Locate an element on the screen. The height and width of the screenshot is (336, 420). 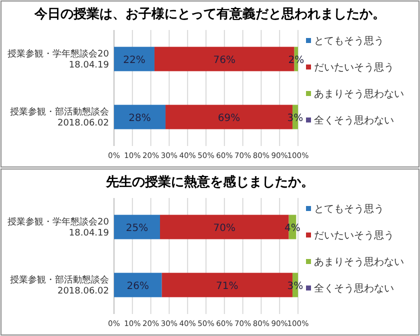
data-label: 4% is located at coordinates (292, 228).